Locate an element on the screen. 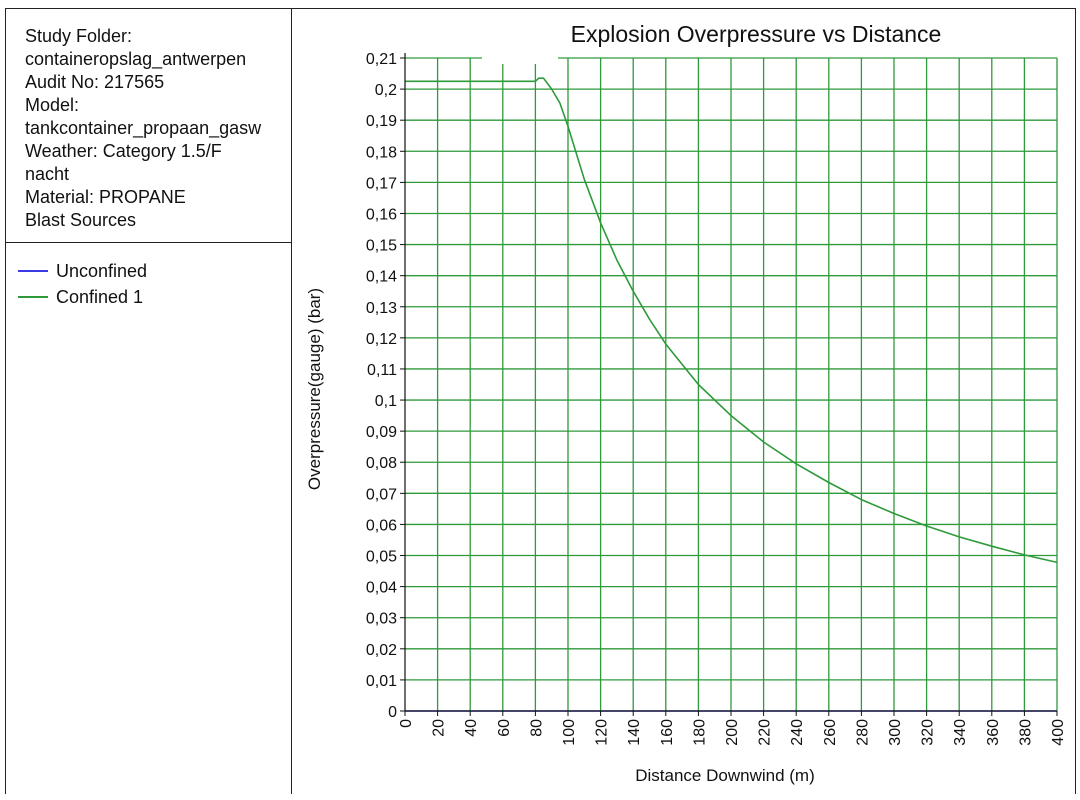 This screenshot has height=800, width=1080. x-tick-label: 180 is located at coordinates (699, 732).